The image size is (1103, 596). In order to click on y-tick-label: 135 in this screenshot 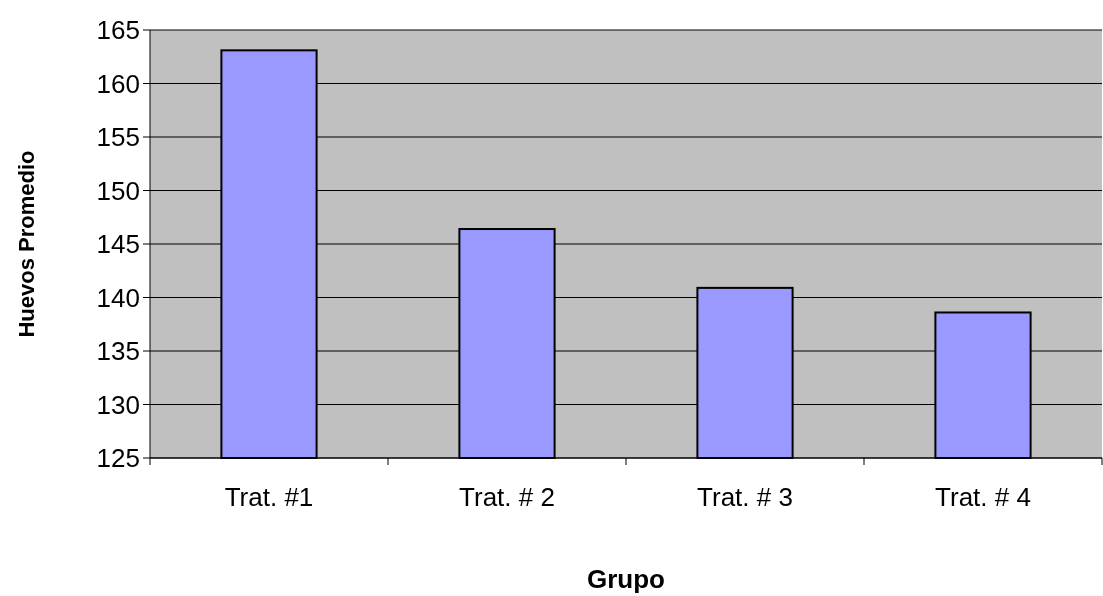, I will do `click(118, 351)`.